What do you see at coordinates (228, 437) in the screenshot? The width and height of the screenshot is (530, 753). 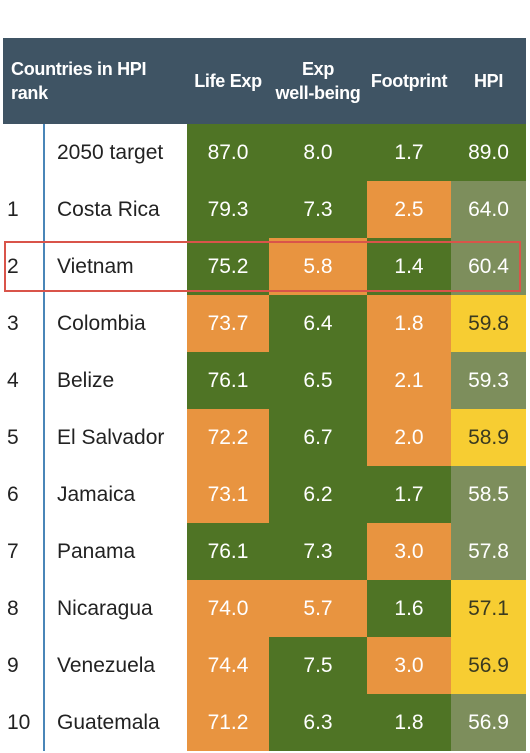 I see `life-exp-cell: 72.2` at bounding box center [228, 437].